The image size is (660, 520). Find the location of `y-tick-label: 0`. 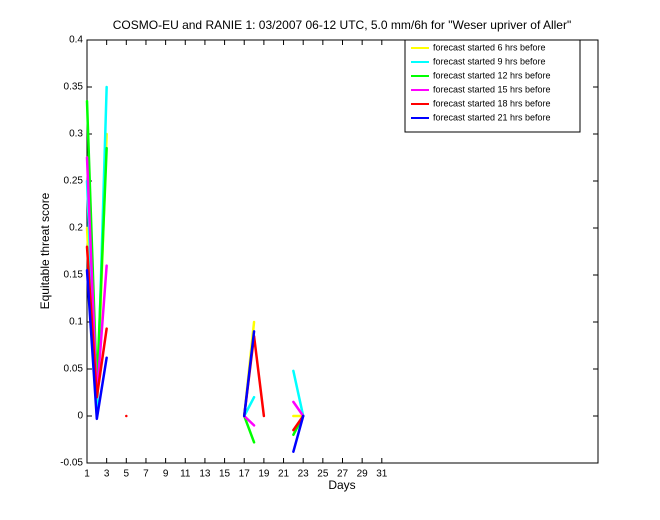

y-tick-label: 0 is located at coordinates (80, 416).